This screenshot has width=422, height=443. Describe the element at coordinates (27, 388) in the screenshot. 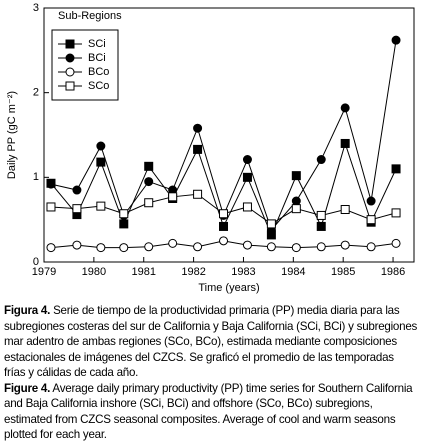

I see `caption-label: Figure 4.` at that location.